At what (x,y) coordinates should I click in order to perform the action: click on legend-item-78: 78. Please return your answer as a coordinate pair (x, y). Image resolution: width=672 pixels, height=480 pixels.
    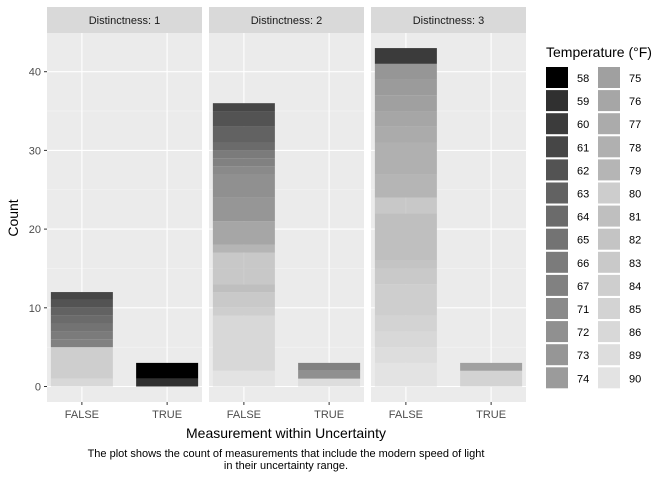
    Looking at the image, I should click on (619, 147).